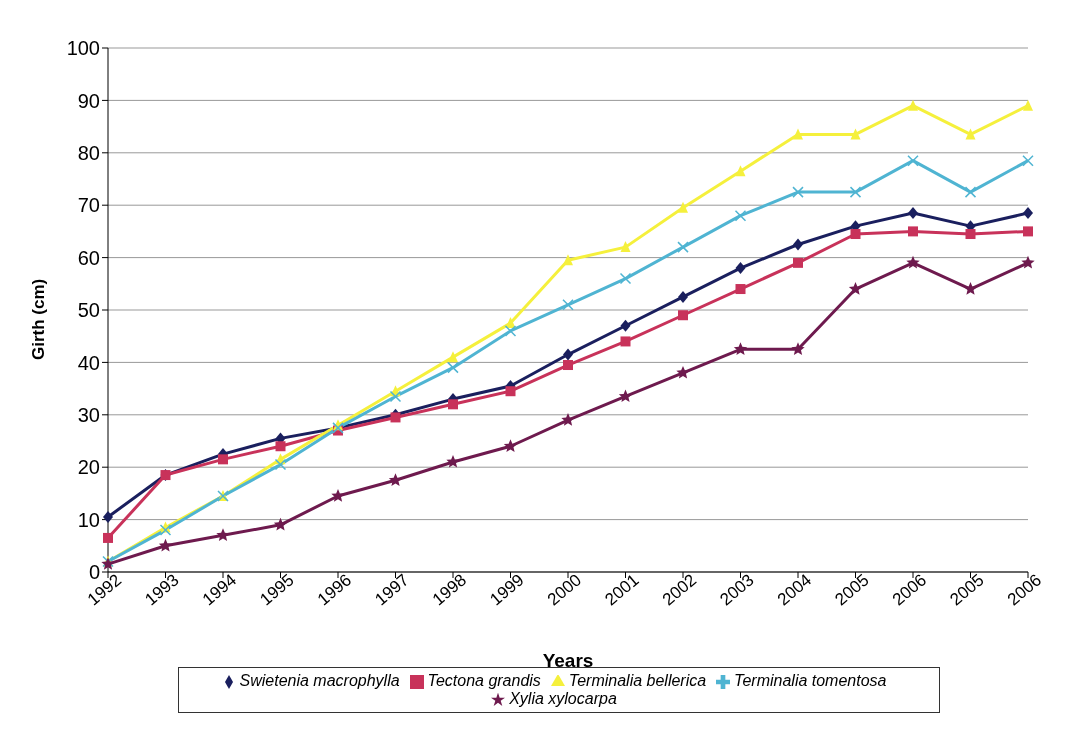  Describe the element at coordinates (88, 467) in the screenshot. I see `y-tick-label: 20` at that location.